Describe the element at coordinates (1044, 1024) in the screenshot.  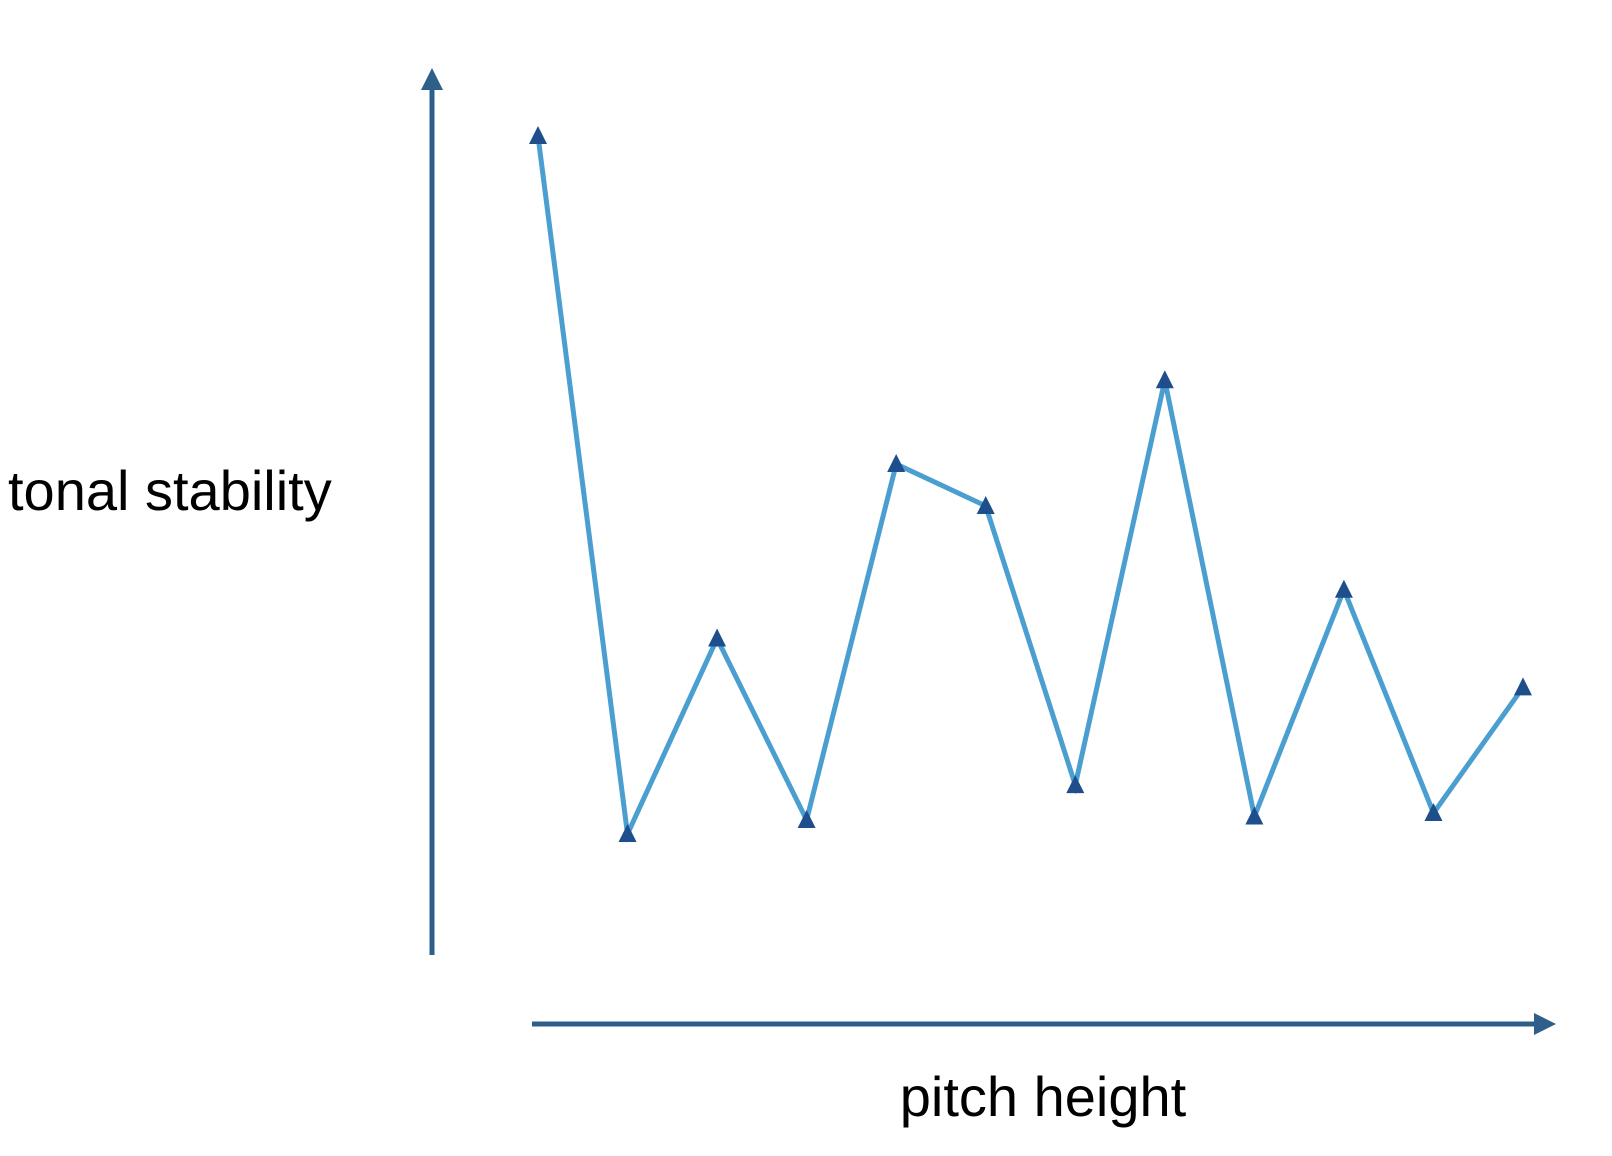
I see `x-axis` at that location.